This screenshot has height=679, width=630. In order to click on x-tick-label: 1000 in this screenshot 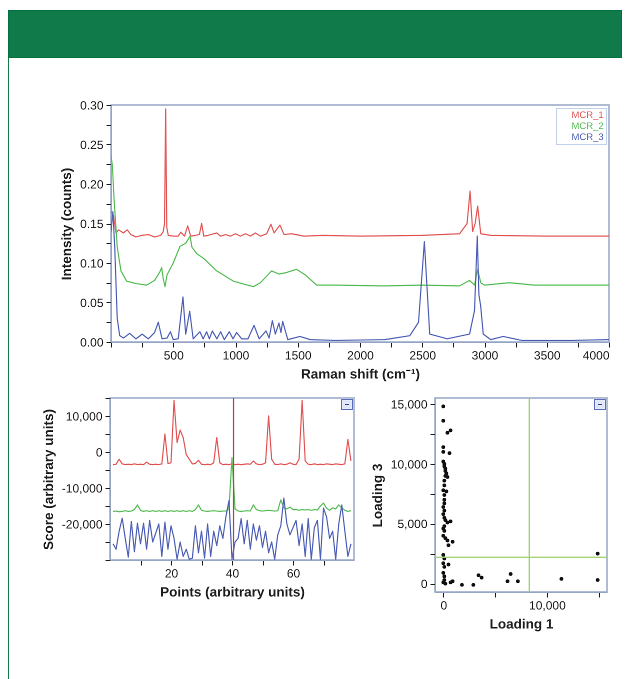, I will do `click(236, 355)`.